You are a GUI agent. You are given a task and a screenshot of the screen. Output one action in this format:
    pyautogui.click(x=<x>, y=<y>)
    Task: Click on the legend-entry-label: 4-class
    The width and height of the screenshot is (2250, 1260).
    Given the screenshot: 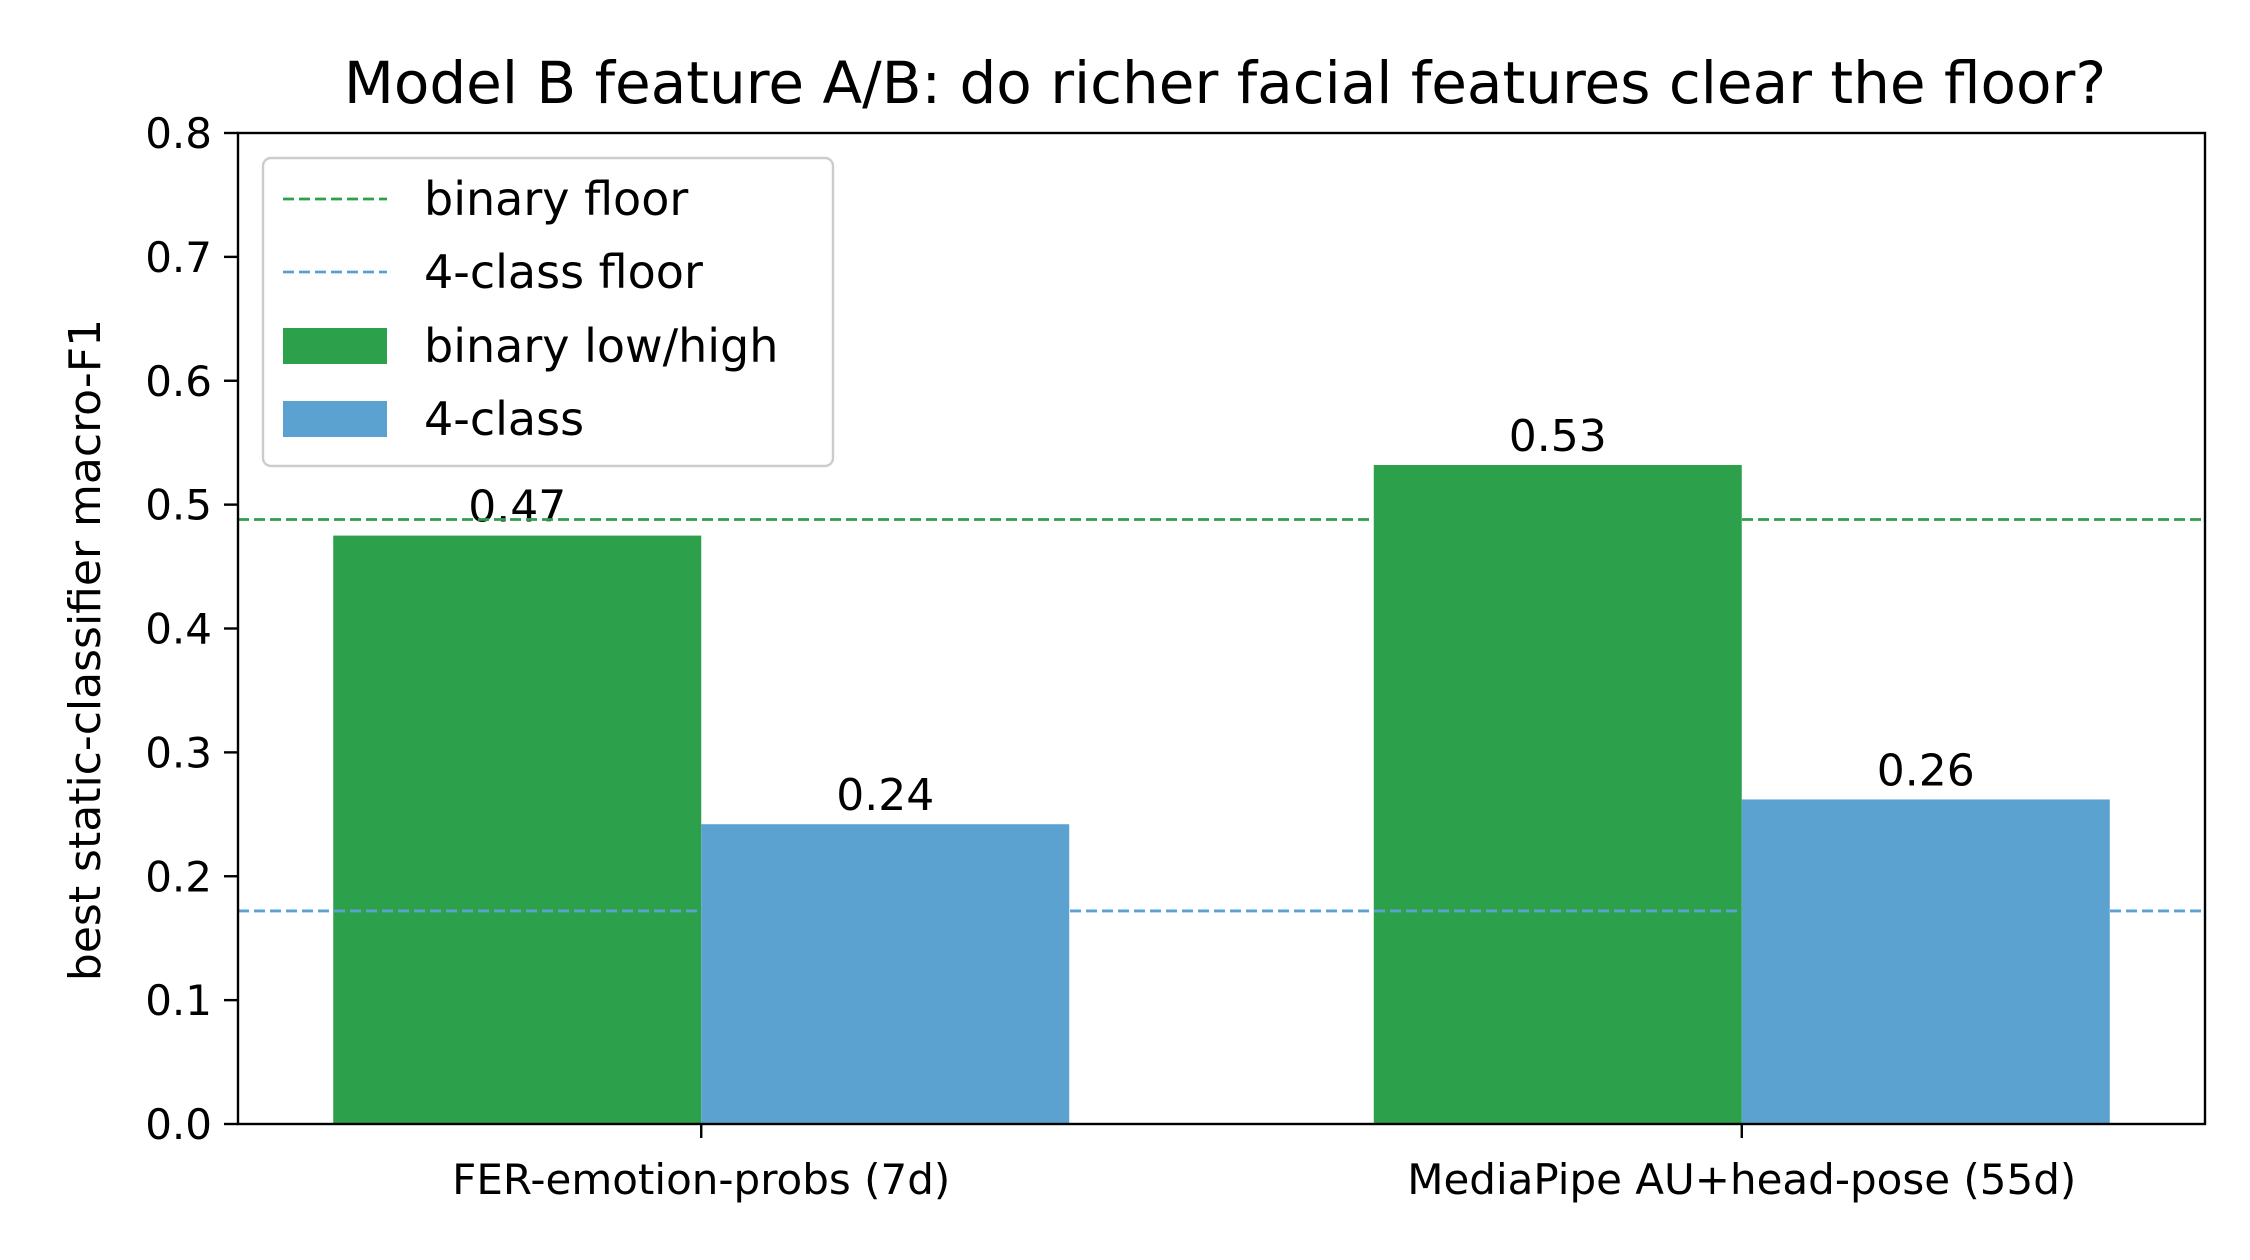 What is the action you would take?
    pyautogui.click(x=504, y=419)
    